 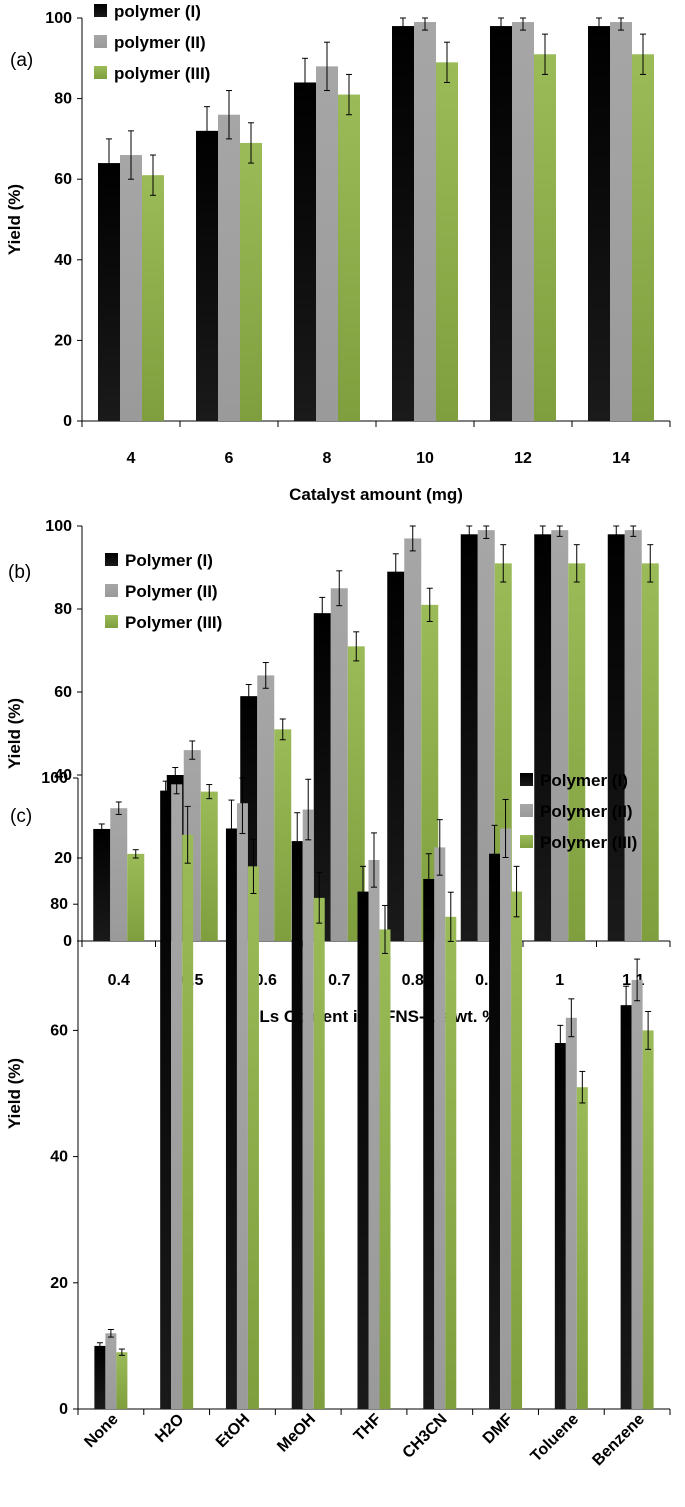 What do you see at coordinates (21, 60) in the screenshot?
I see `panel-label: (a)` at bounding box center [21, 60].